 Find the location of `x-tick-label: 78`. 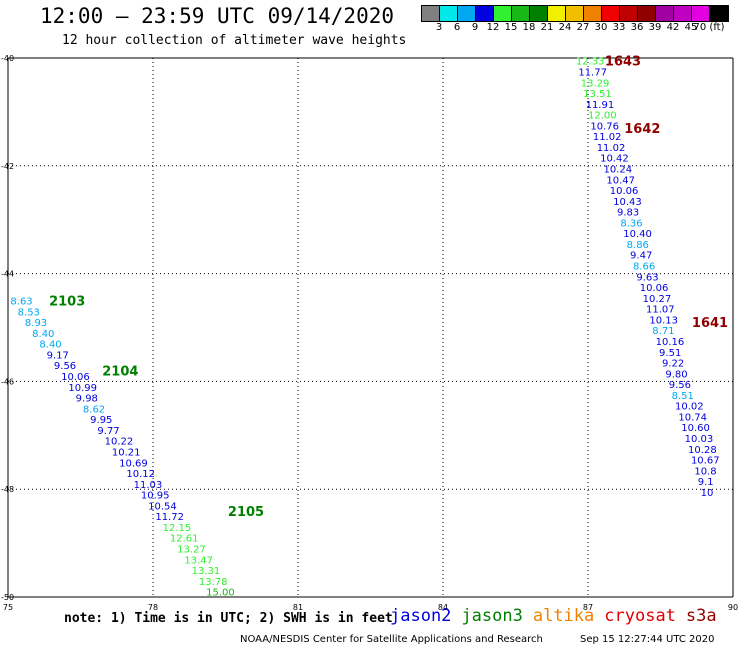

x-tick-label: 78 is located at coordinates (153, 607).